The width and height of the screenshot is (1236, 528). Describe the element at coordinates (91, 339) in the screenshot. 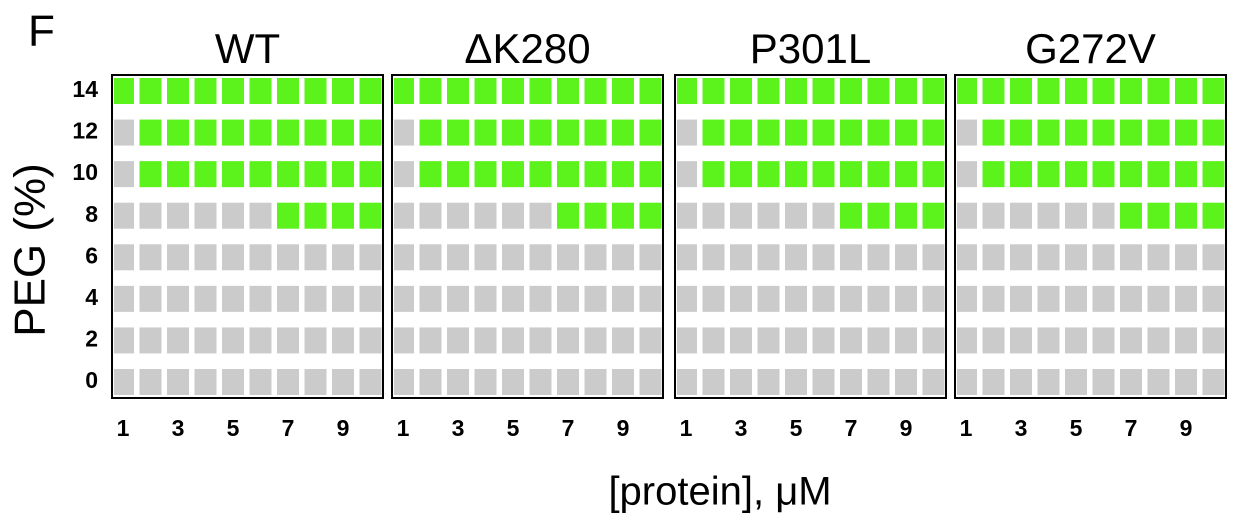

I see `y-tick-label: 2` at that location.